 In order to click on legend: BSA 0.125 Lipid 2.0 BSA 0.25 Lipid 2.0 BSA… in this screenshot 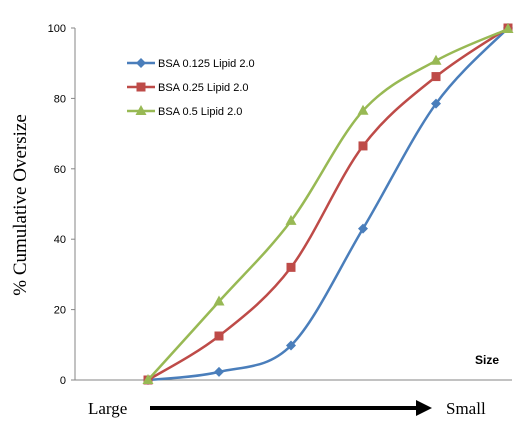, I will do `click(191, 88)`.